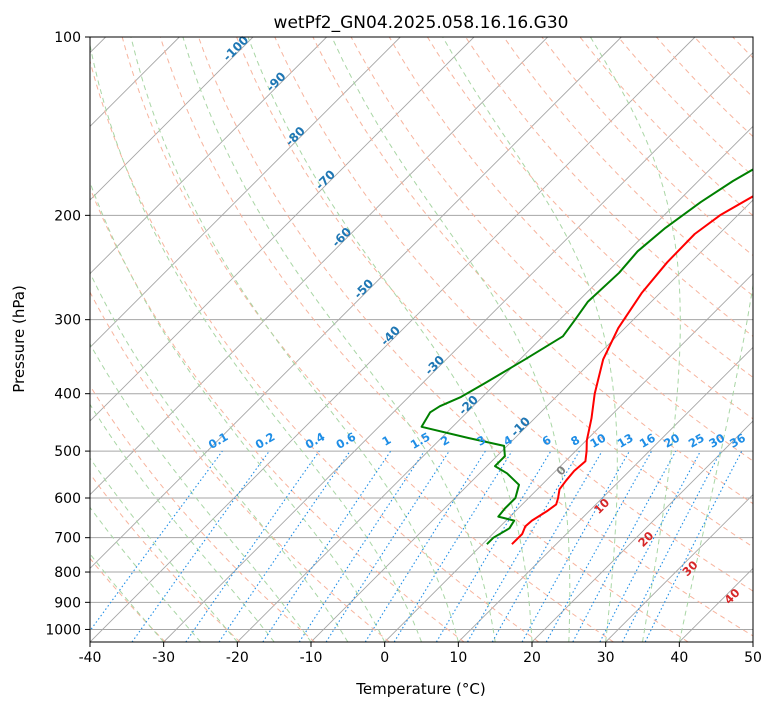  What do you see at coordinates (67, 395) in the screenshot?
I see `y-tick-label: 400` at bounding box center [67, 395].